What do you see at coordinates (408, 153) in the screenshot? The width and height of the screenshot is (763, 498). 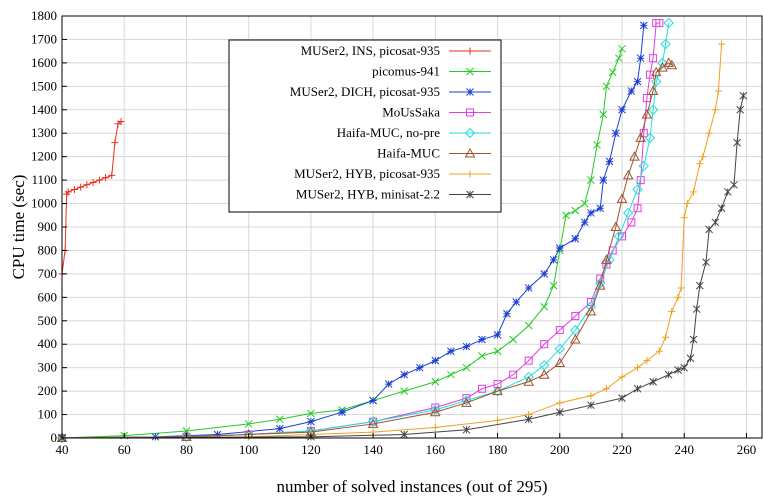 I see `legend-label: Haifa-MUC` at bounding box center [408, 153].